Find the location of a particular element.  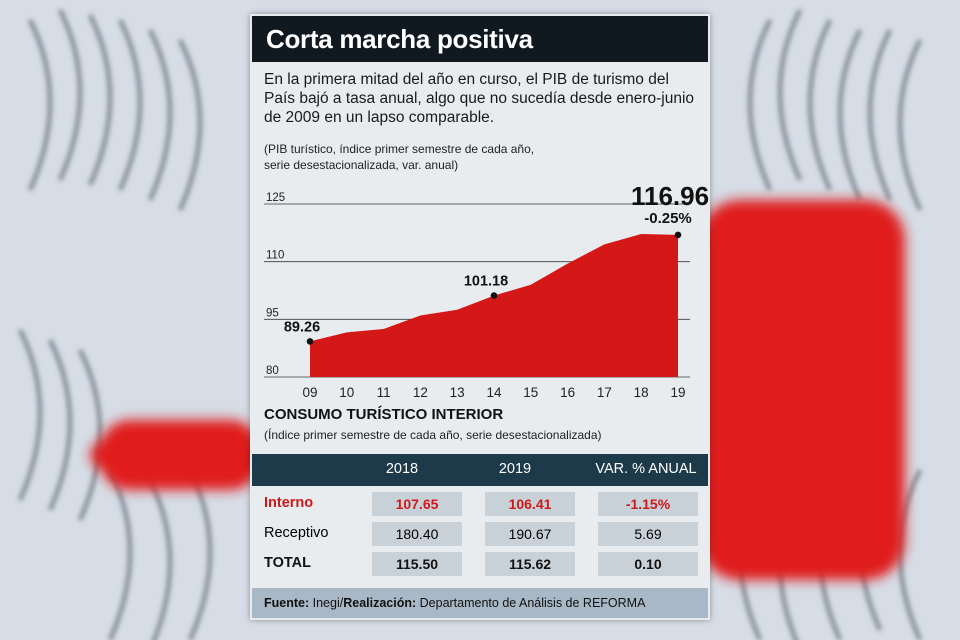

x-tick-label: 10 is located at coordinates (346, 392).